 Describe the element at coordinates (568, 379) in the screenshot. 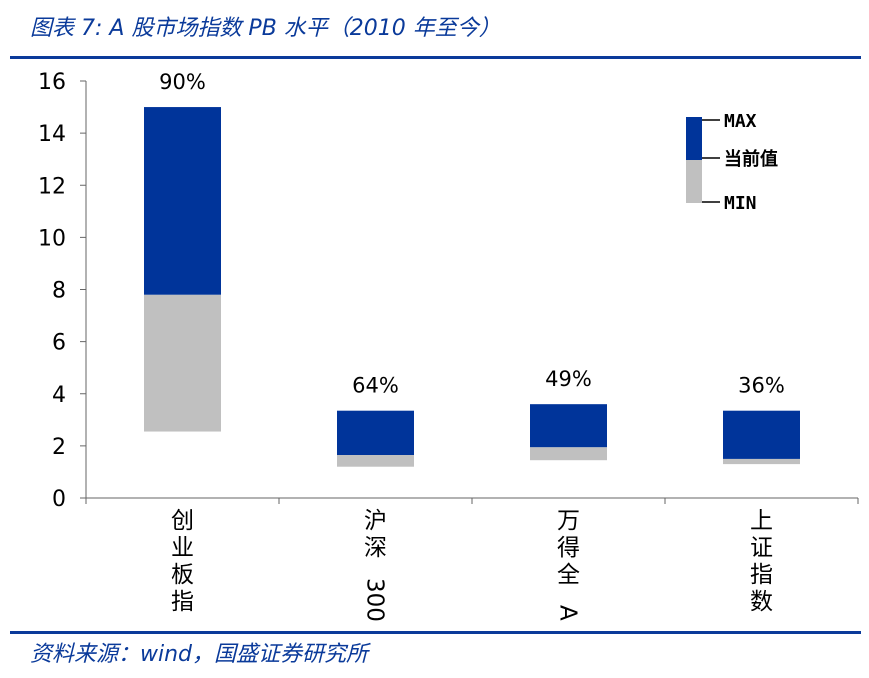

I see `percentile-label: 49%` at that location.